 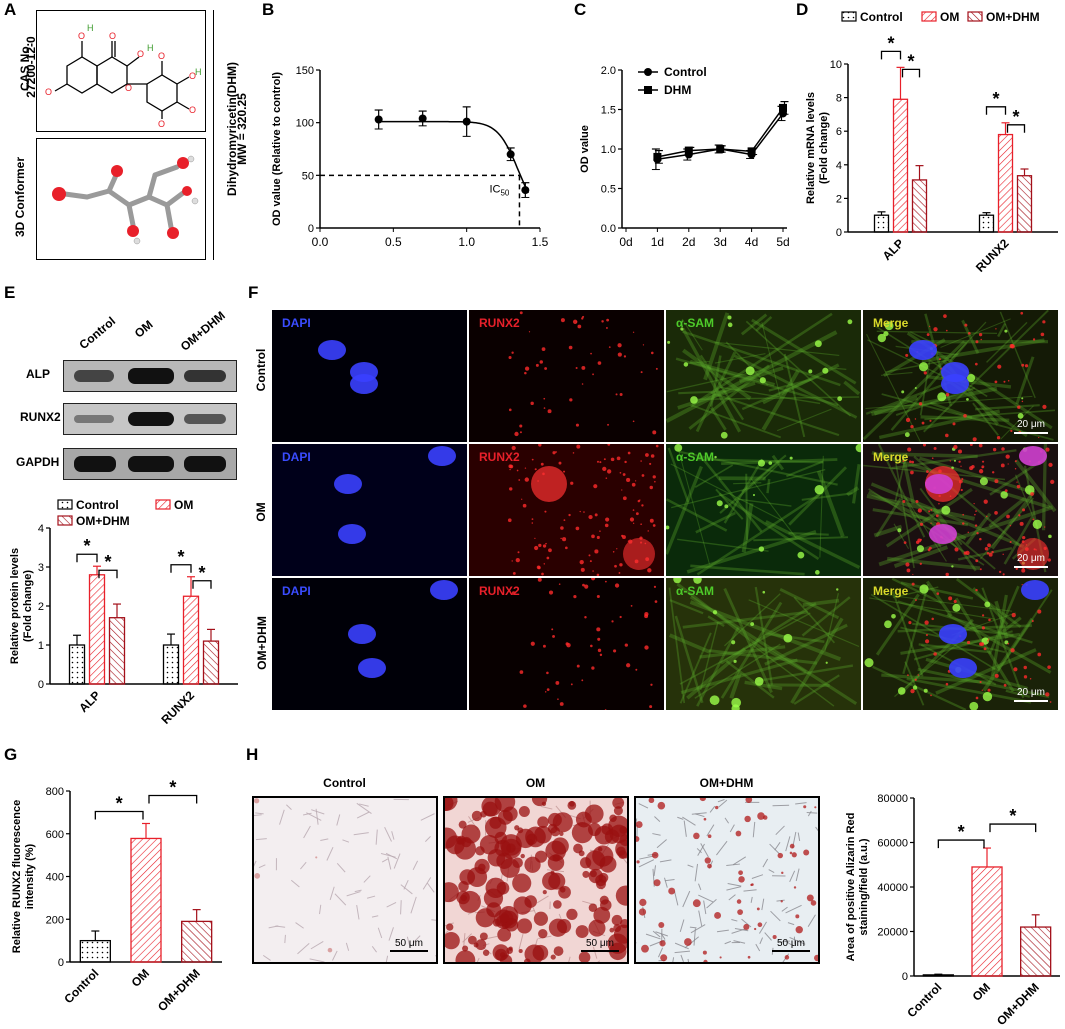 What do you see at coordinates (41, 685) in the screenshot?
I see `y-tick-label: 0` at bounding box center [41, 685].